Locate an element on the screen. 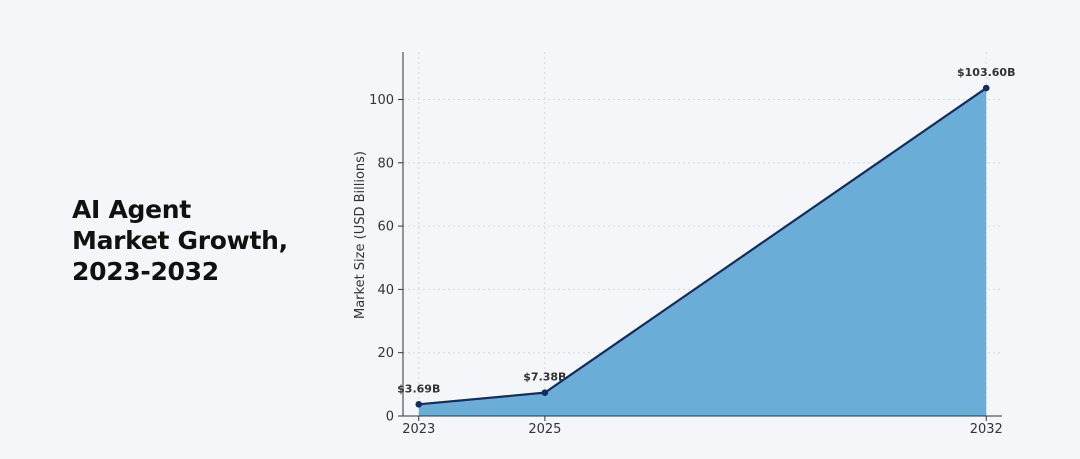 Image resolution: width=1080 pixels, height=459 pixels. title-line-2: Market Growth, is located at coordinates (180, 240).